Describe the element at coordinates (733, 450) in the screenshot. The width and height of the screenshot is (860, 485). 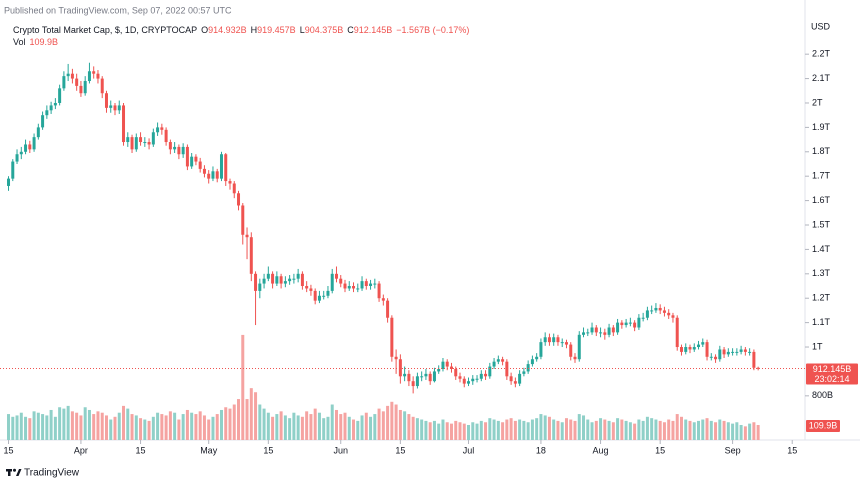
I see `x-tick-label: Sep` at that location.